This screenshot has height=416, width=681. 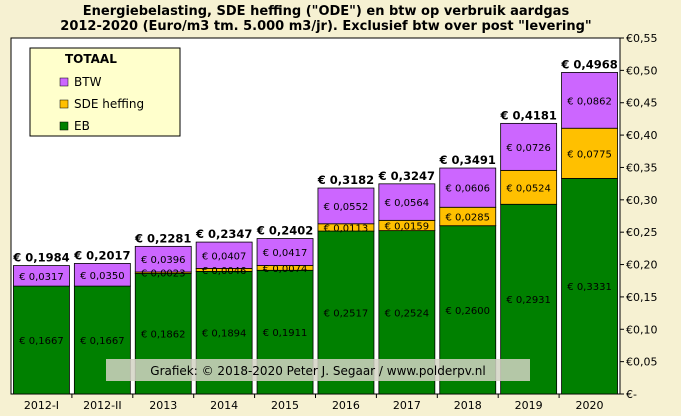 I want to click on category-label: 2016, so click(x=346, y=405).